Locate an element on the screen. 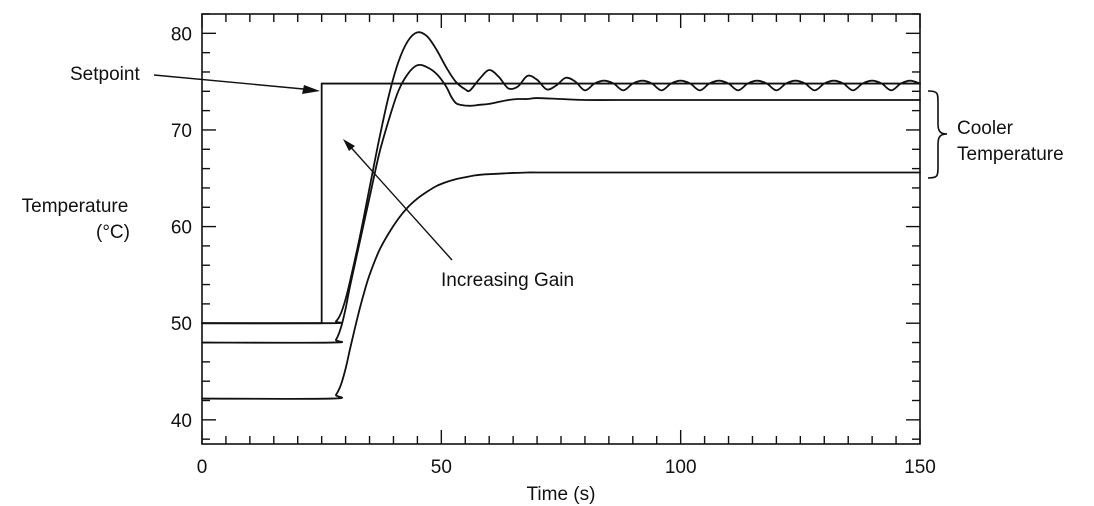 The height and width of the screenshot is (506, 1094). y-axis-label-line2: (°C) is located at coordinates (113, 232).